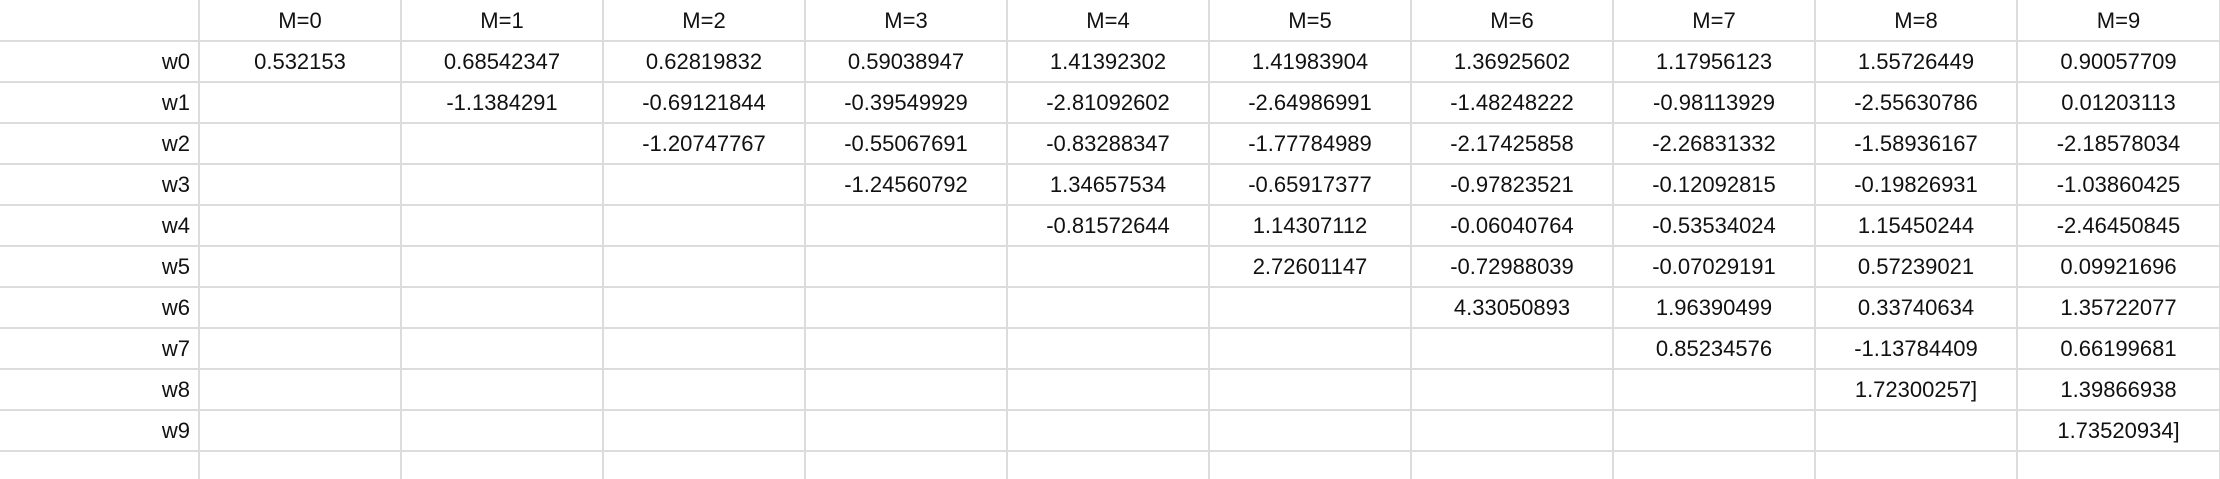 The width and height of the screenshot is (2220, 479). I want to click on row-label-w3: w3, so click(100, 185).